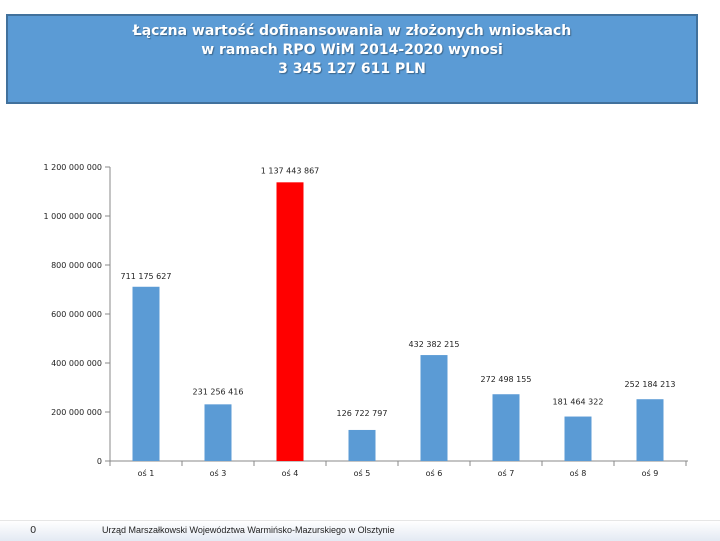  What do you see at coordinates (506, 473) in the screenshot?
I see `category-label: oś 7` at bounding box center [506, 473].